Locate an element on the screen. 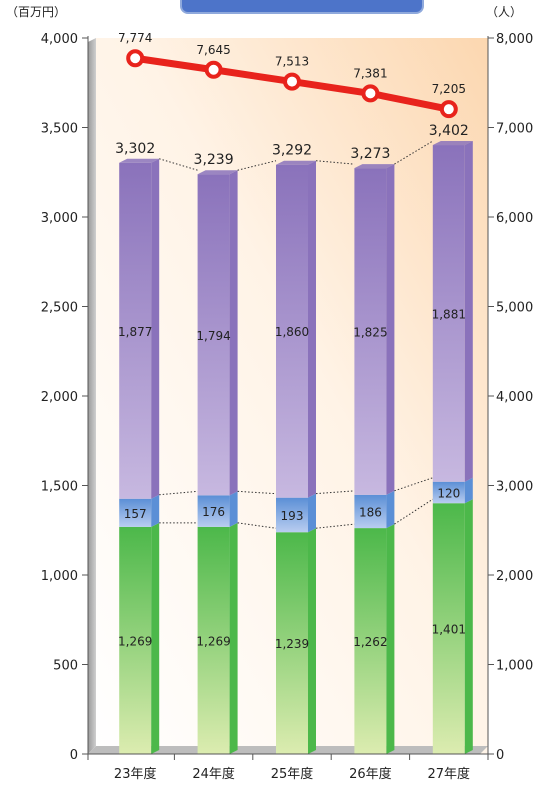 Image resolution: width=534 pixels, height=786 pixels. total-value-label: 3,302 is located at coordinates (135, 149).